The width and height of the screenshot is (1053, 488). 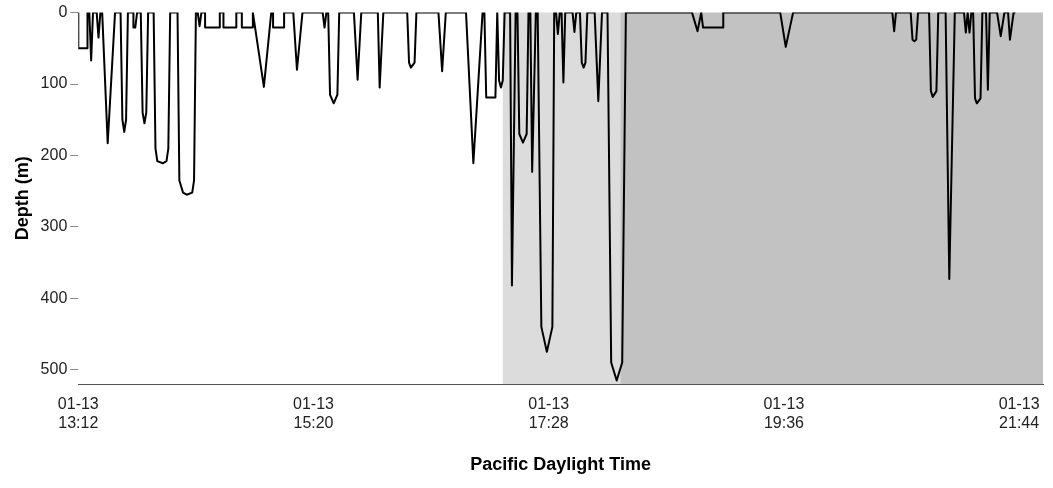 What do you see at coordinates (21, 198) in the screenshot?
I see `y-axis-title: Depth (m)` at bounding box center [21, 198].